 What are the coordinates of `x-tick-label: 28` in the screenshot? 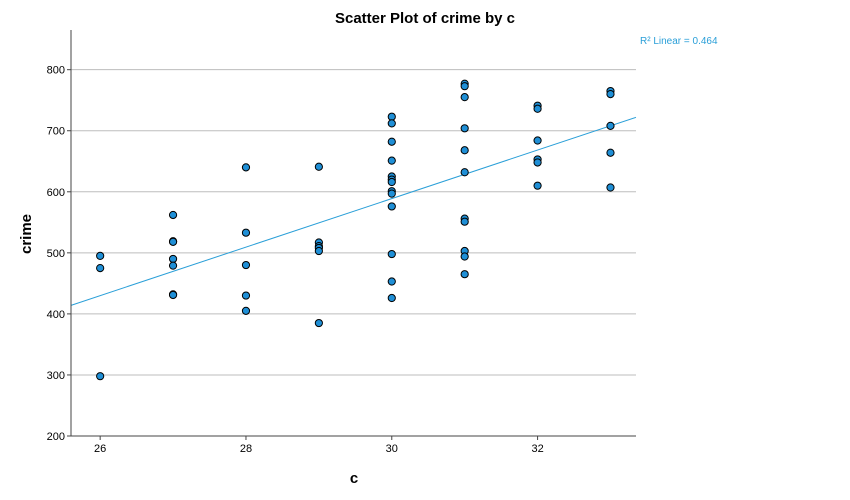 It's located at (246, 449).